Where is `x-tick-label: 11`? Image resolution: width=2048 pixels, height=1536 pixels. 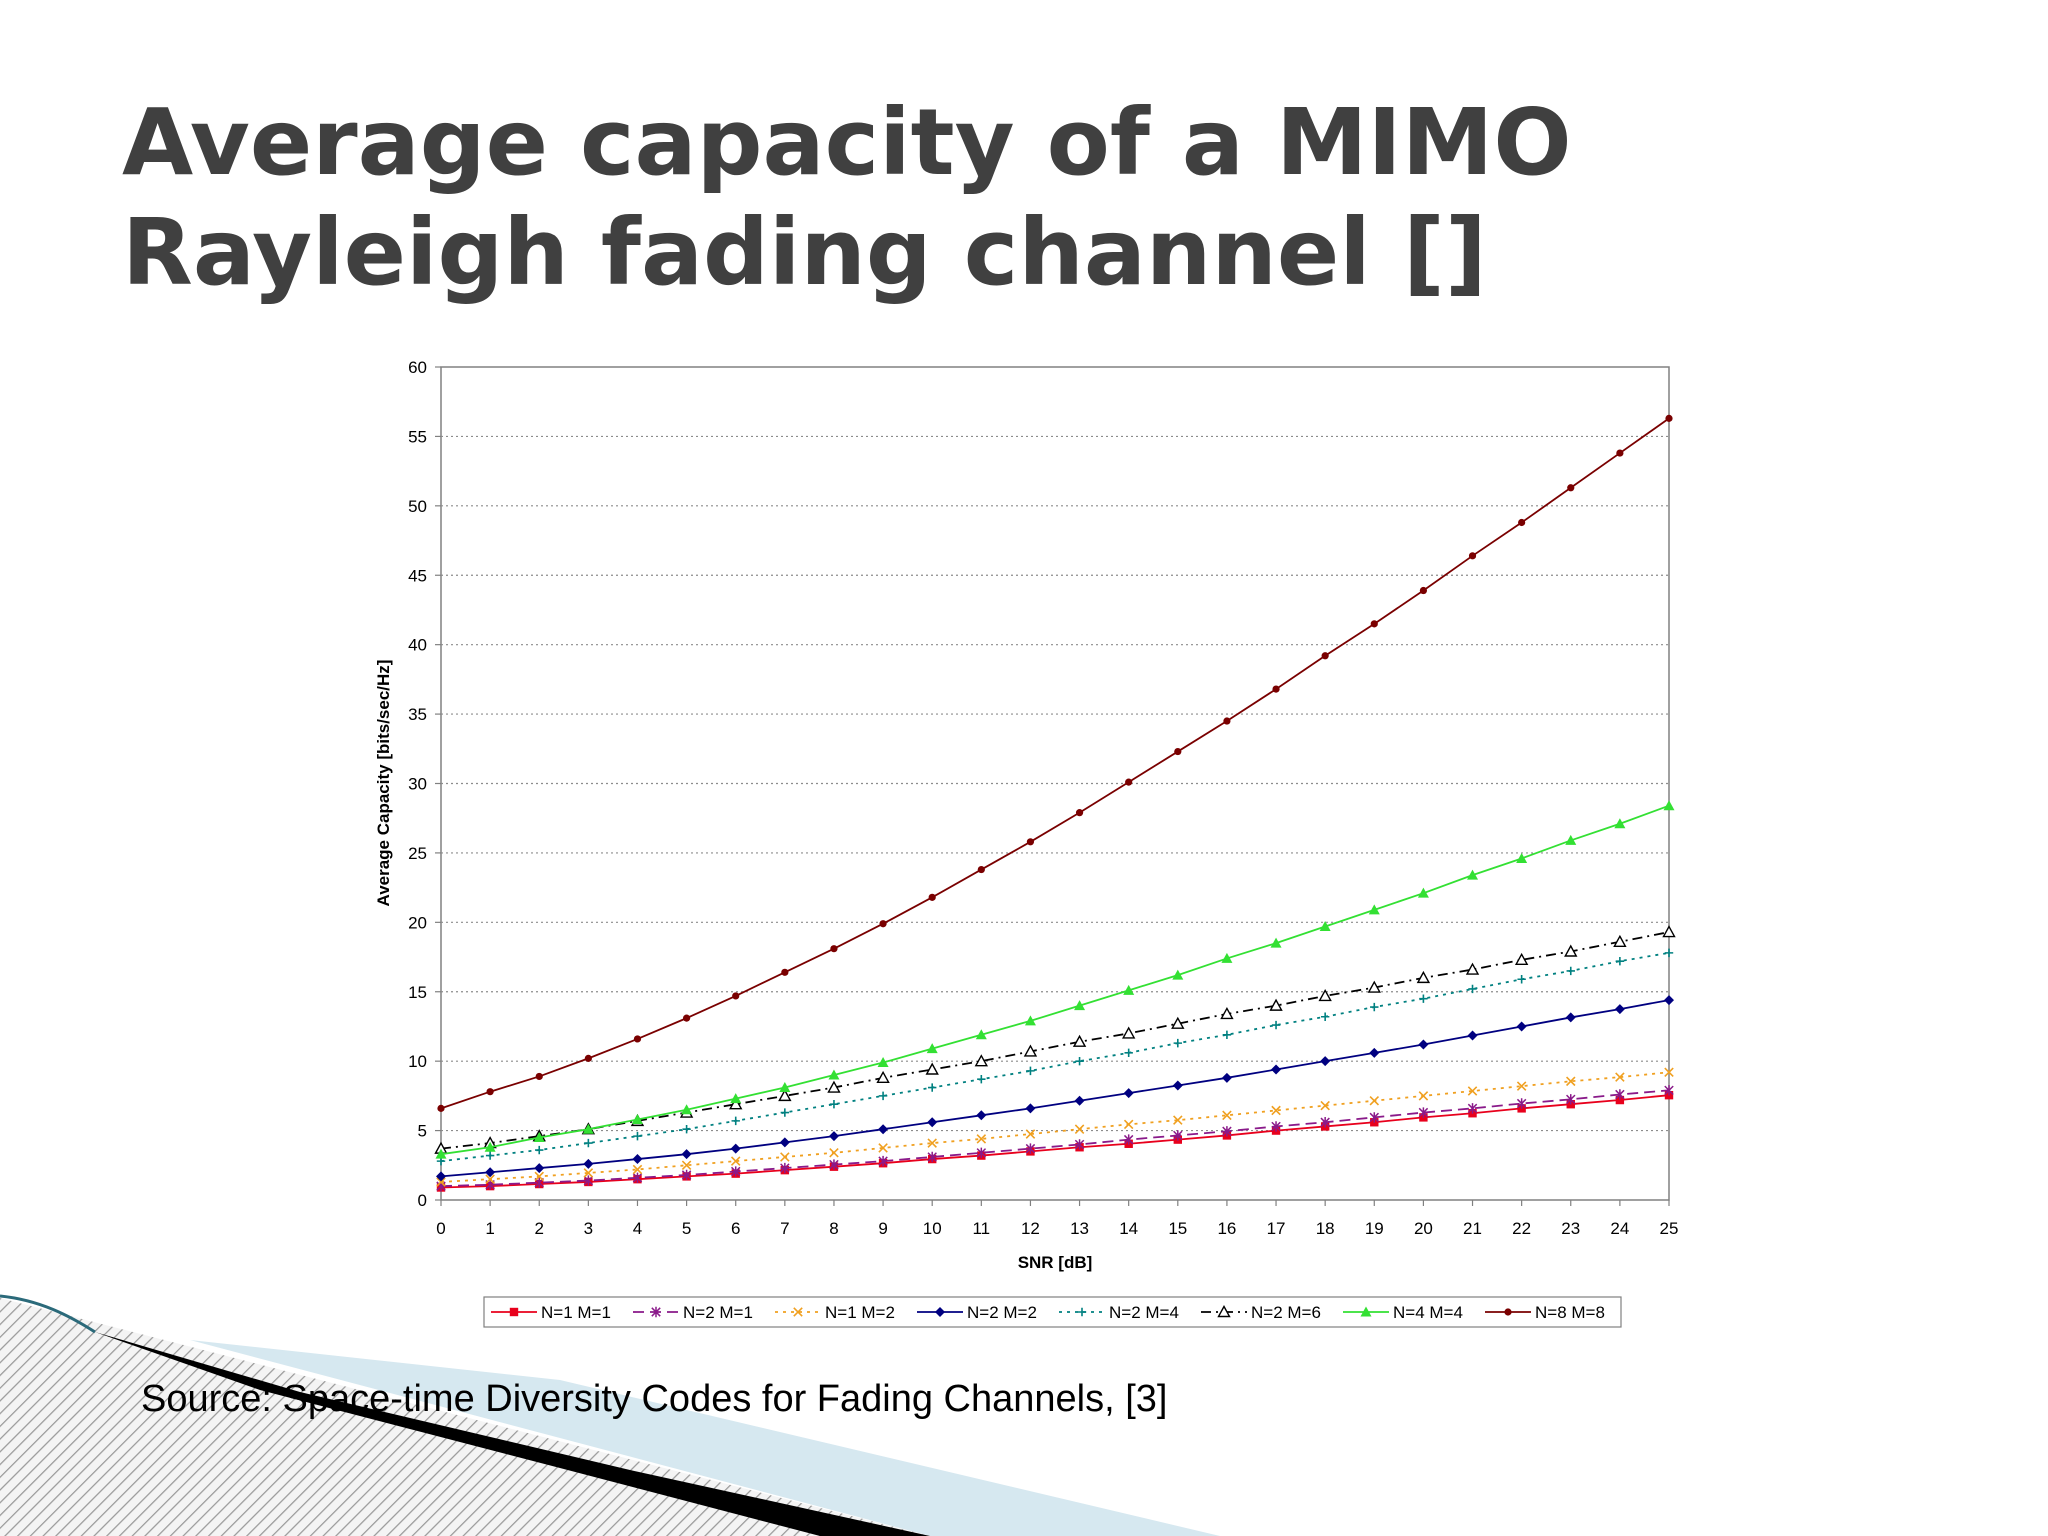 x-tick-label: 11 is located at coordinates (981, 1228).